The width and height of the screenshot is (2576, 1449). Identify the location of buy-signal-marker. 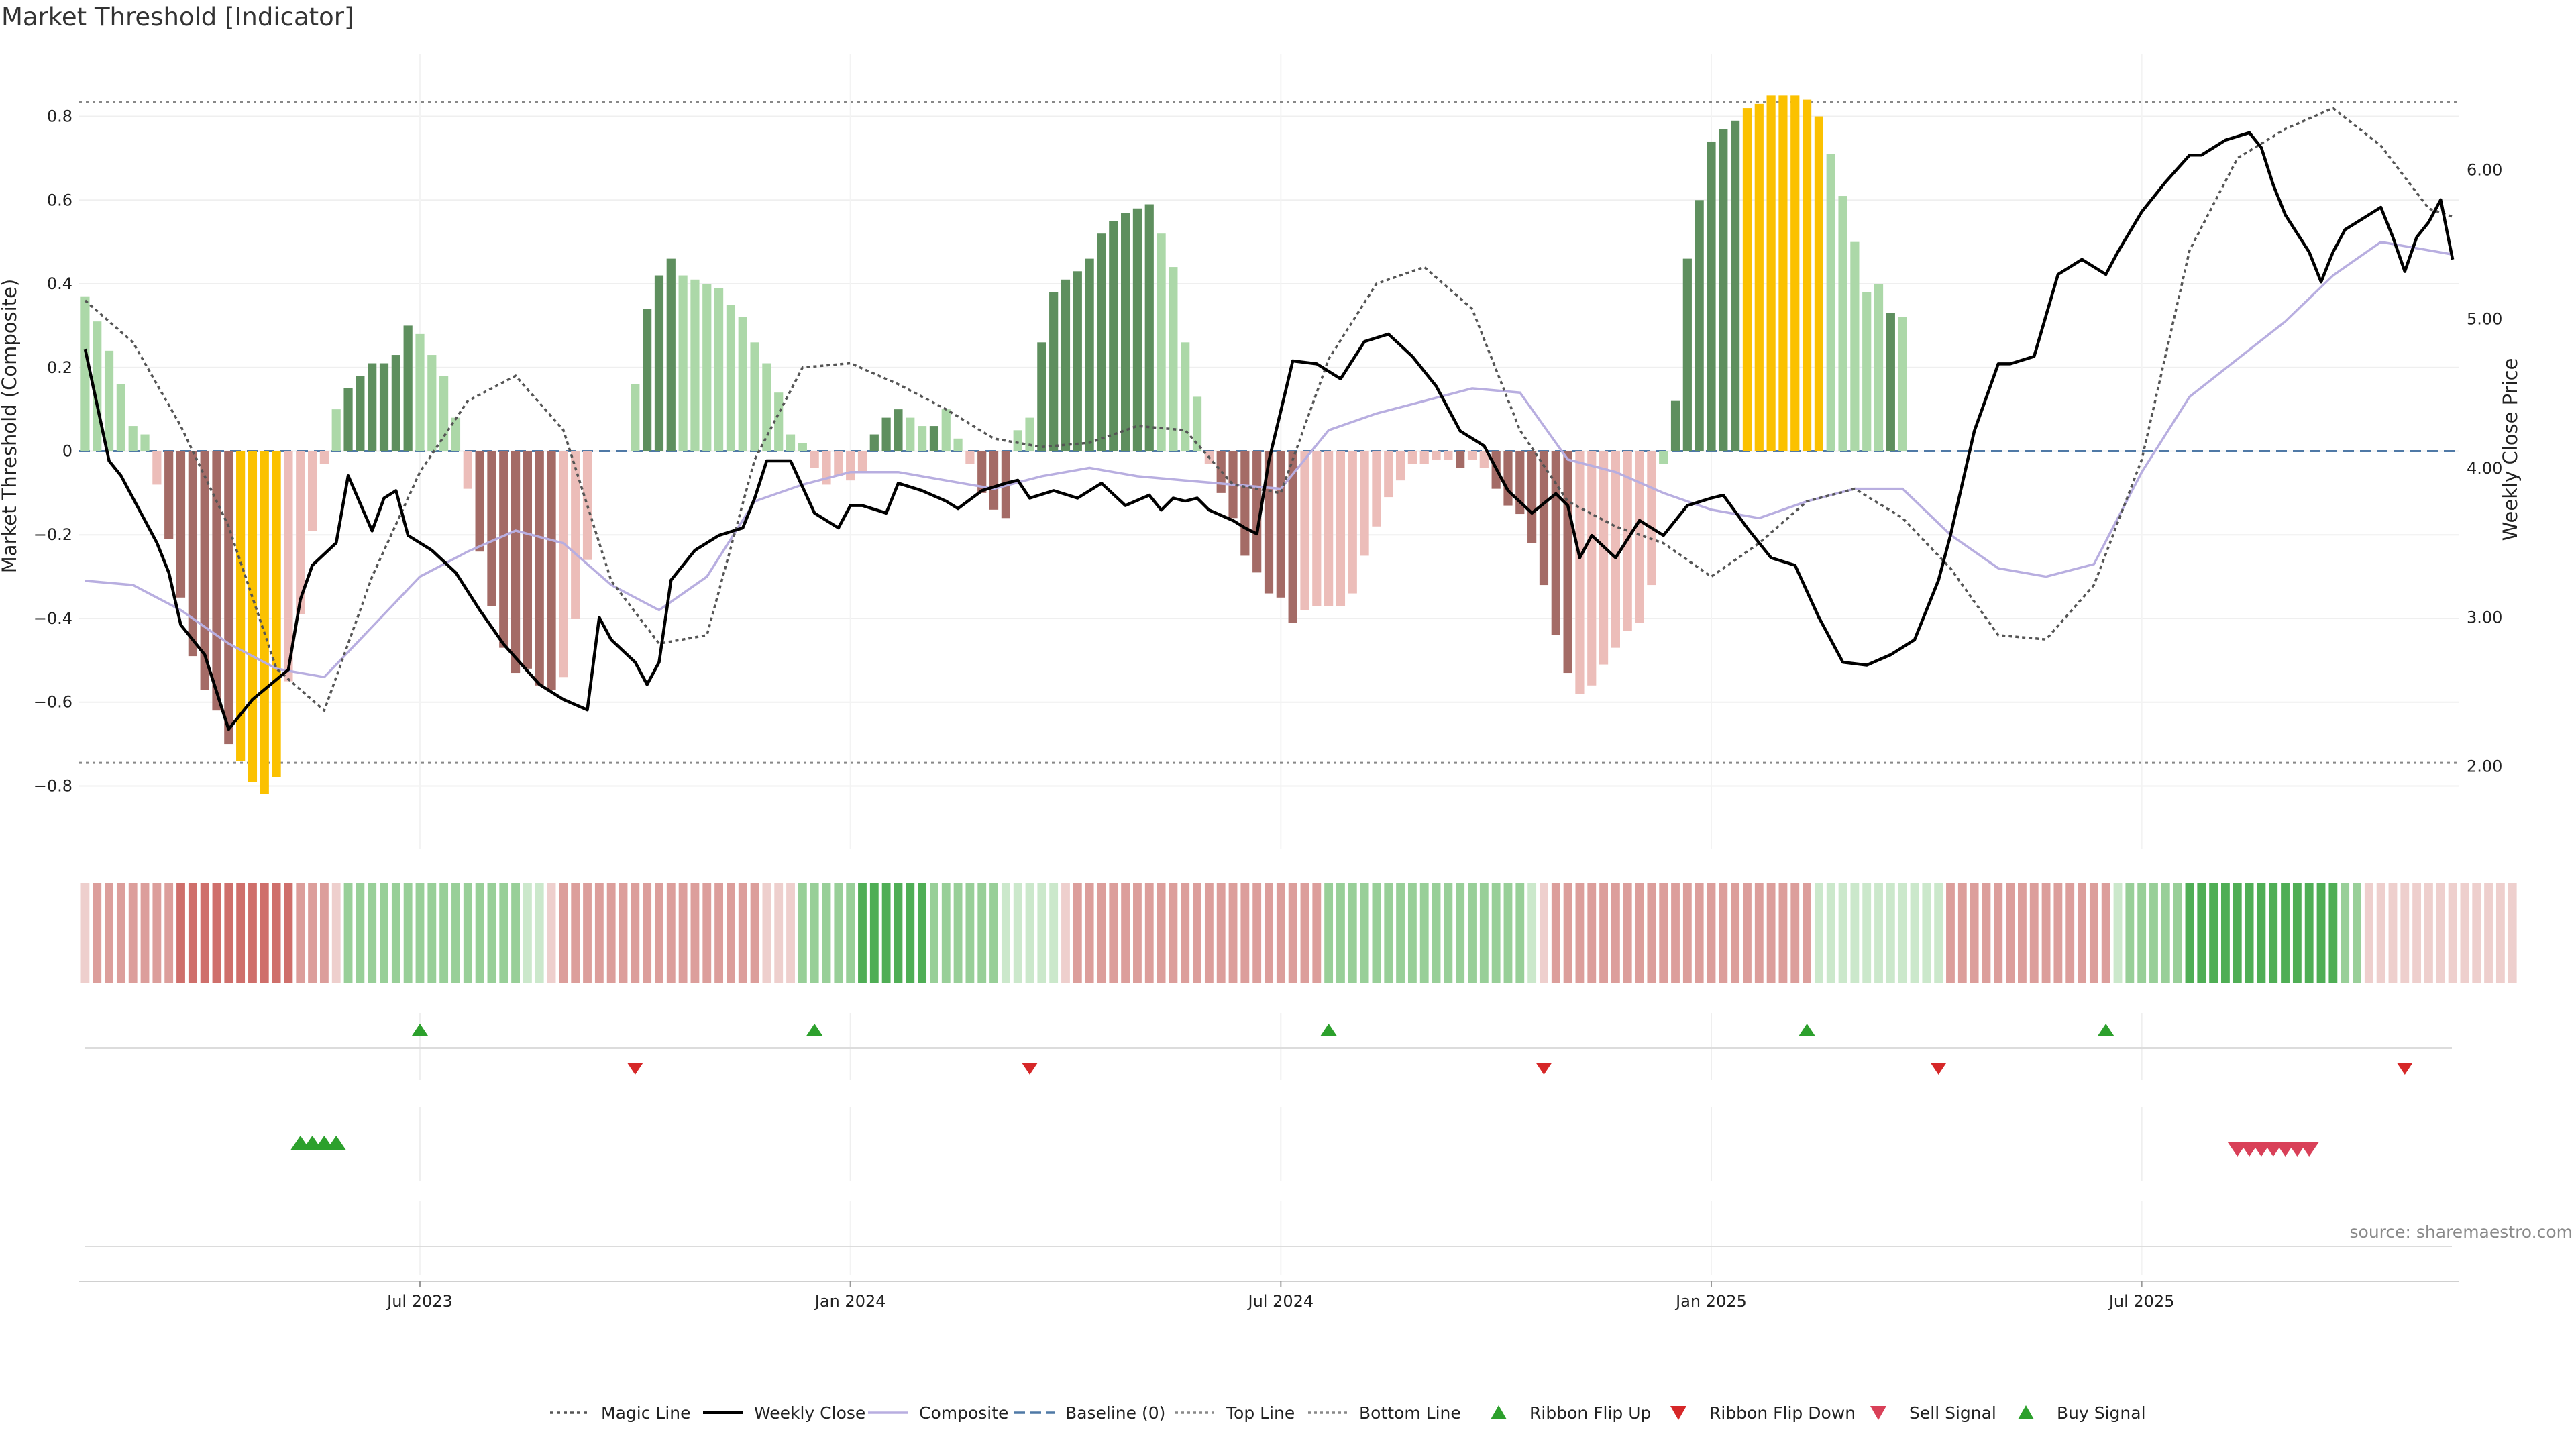
(336, 1143).